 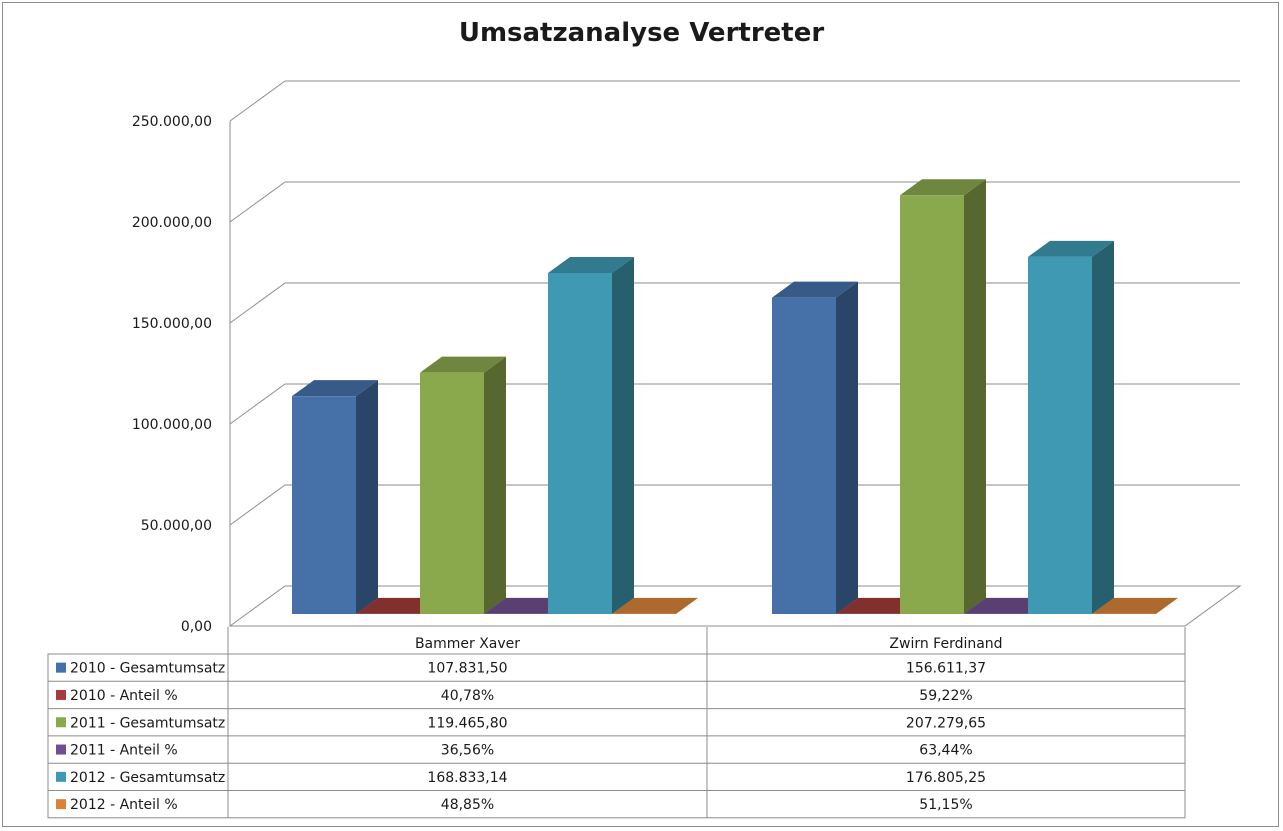 What do you see at coordinates (467, 644) in the screenshot?
I see `category-label: Bammer Xaver` at bounding box center [467, 644].